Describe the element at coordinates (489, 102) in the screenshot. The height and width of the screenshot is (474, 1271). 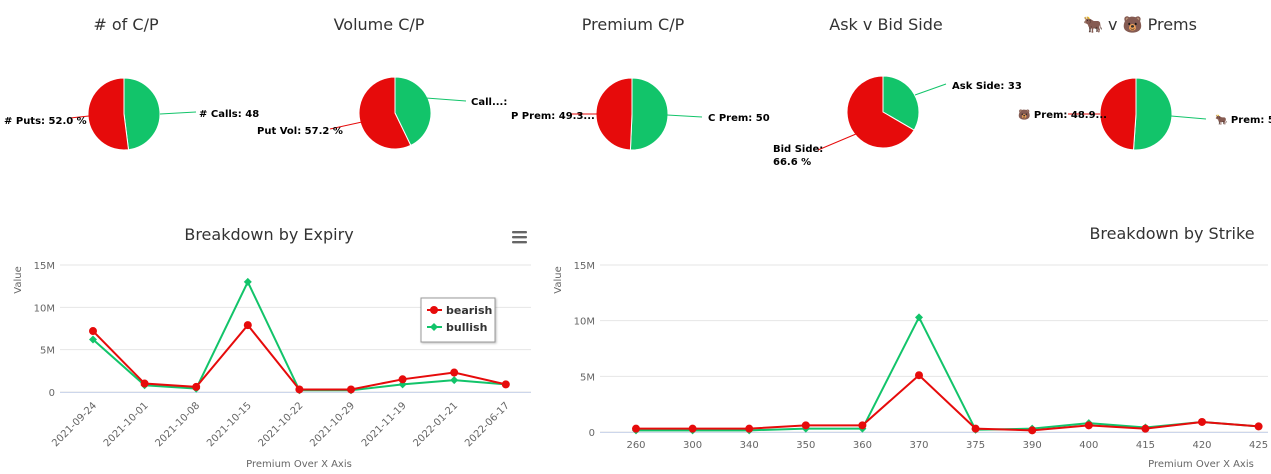
I see `pie-label-call-vol: Call...:` at that location.